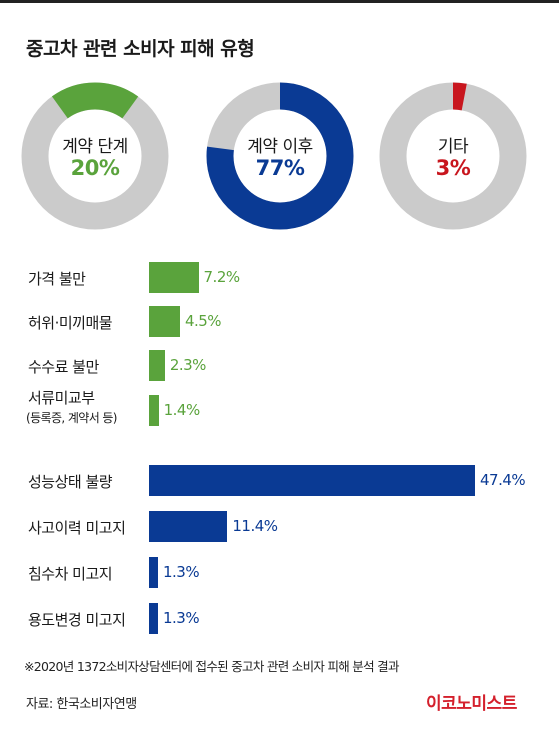 This screenshot has width=559, height=736. Describe the element at coordinates (280, 168) in the screenshot. I see `donut-percent-2: 77%` at that location.